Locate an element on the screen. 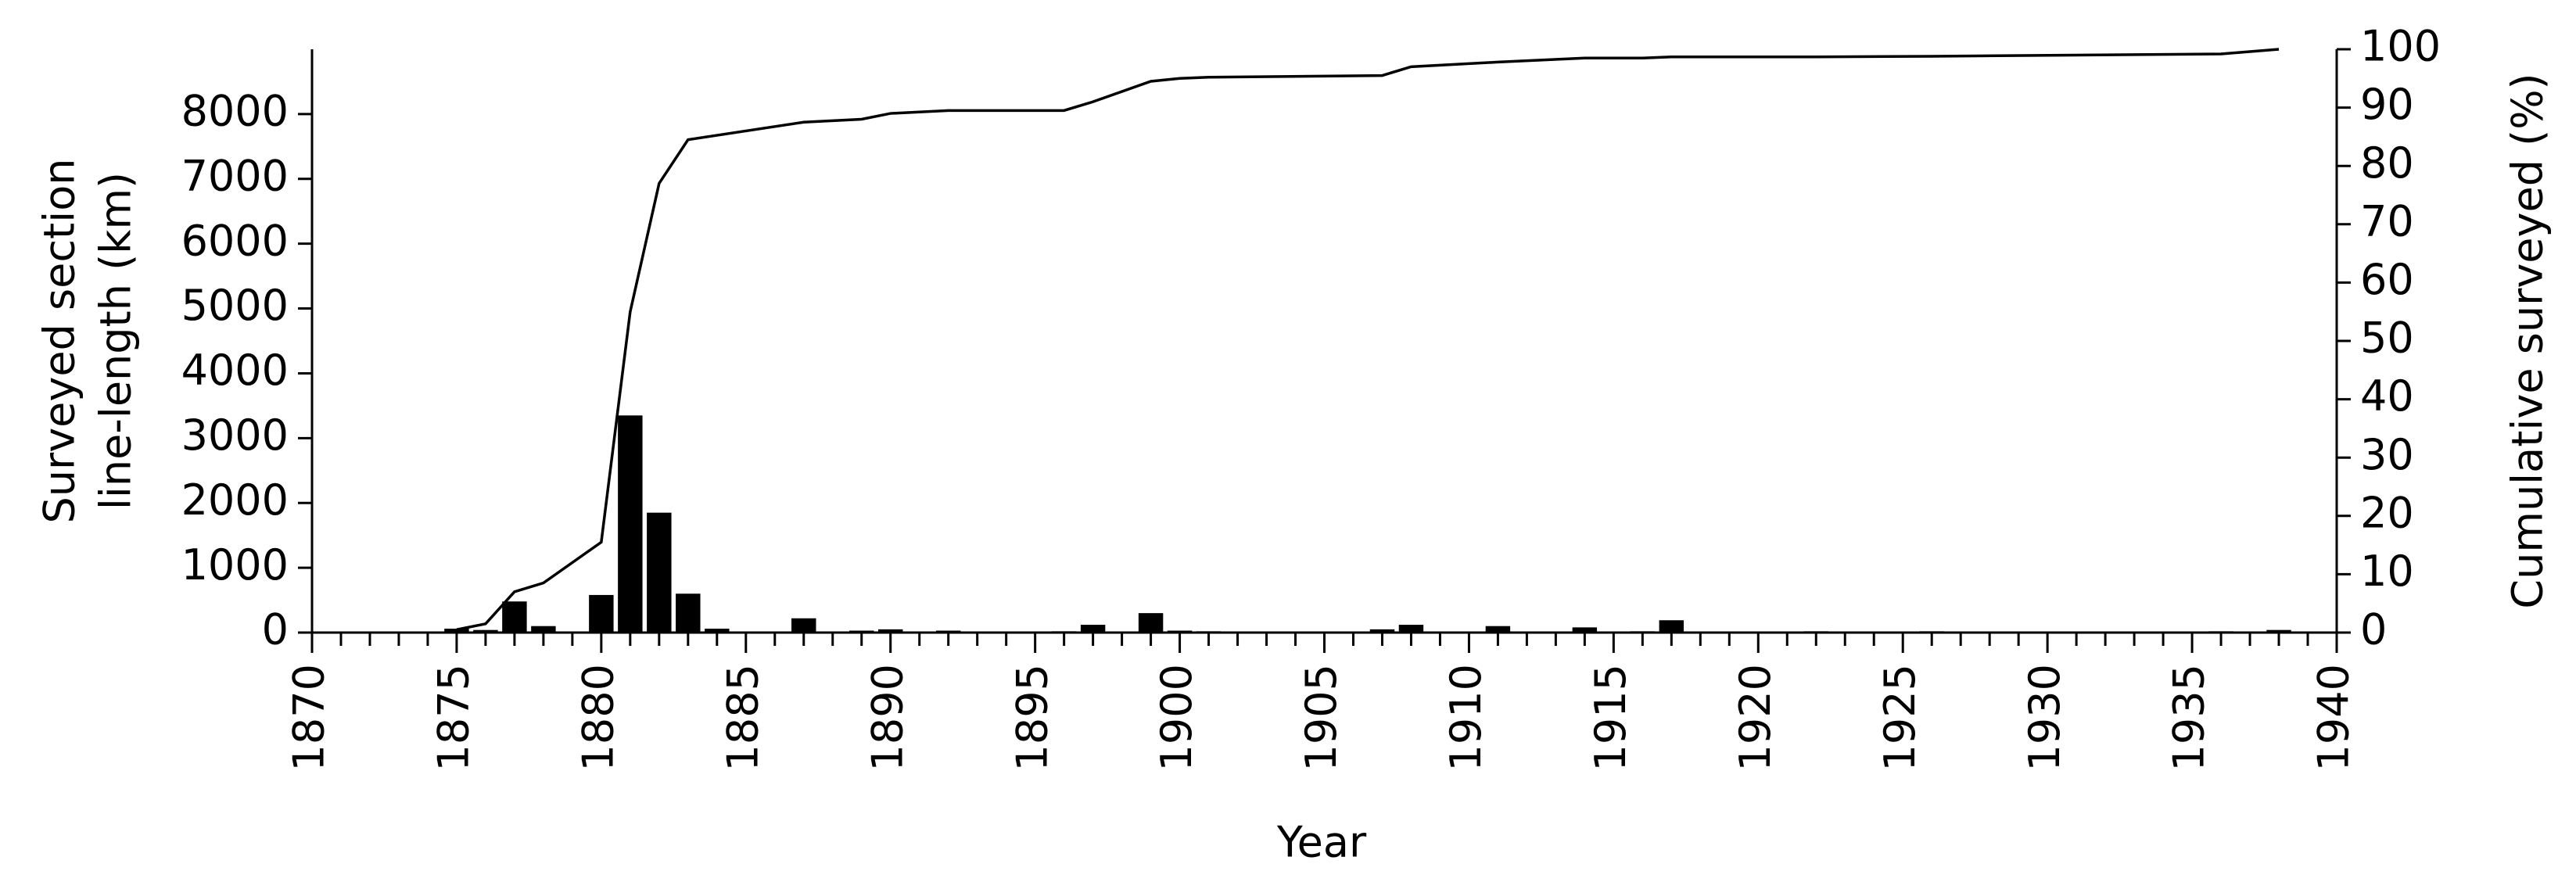 The height and width of the screenshot is (882, 2576). x-tick-label: 1870 is located at coordinates (310, 718).